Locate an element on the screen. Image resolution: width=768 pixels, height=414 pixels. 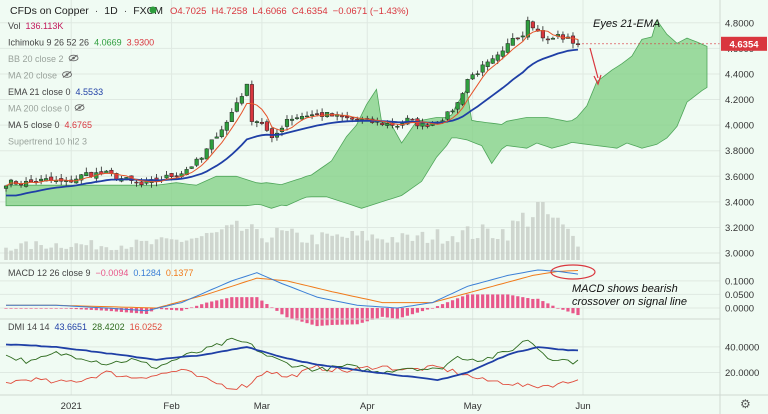
macd-signal-line is located at coordinates (292, 289).